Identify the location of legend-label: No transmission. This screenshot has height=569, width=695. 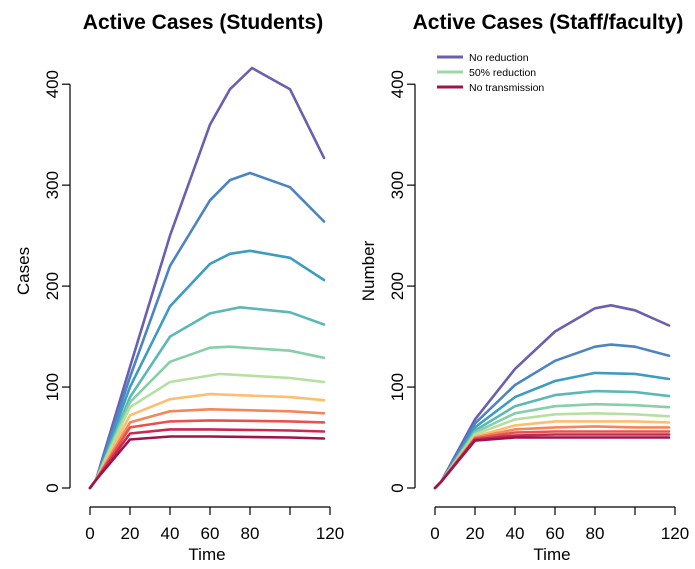
(506, 88).